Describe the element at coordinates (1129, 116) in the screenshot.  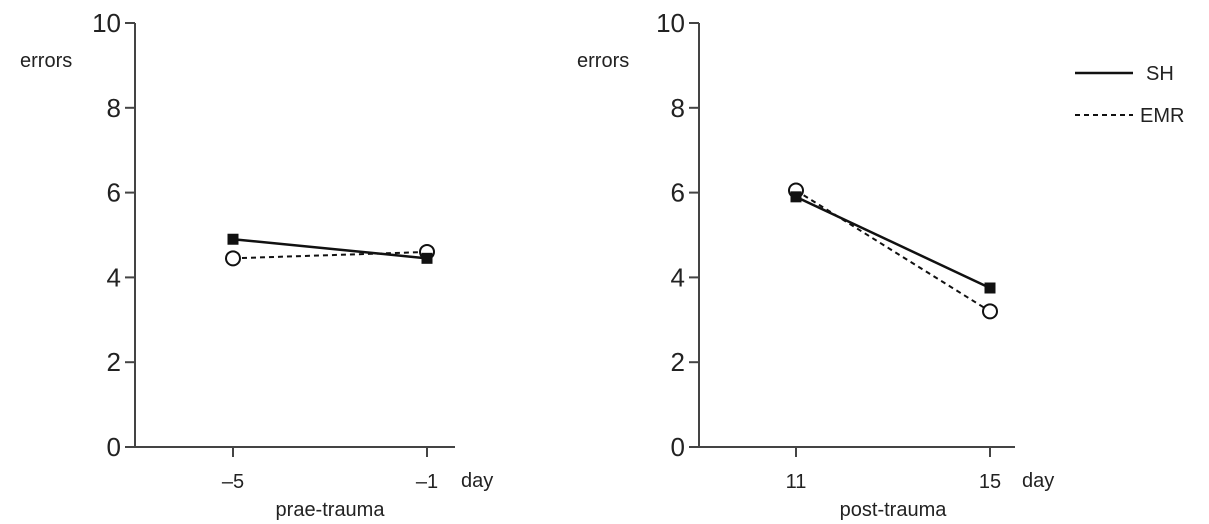
I see `legend-item-emr: EMR` at that location.